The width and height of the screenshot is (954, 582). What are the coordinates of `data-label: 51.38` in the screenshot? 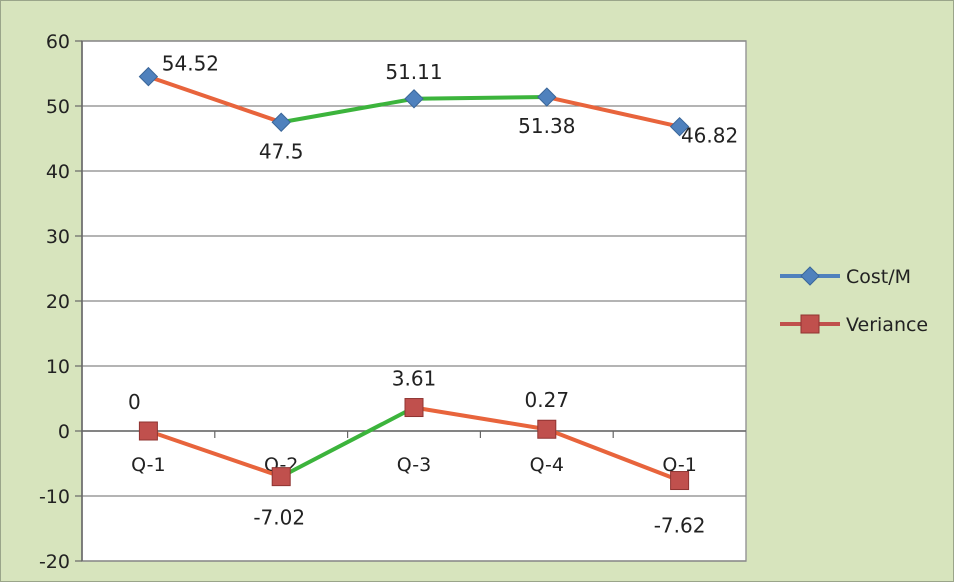 It's located at (546, 126).